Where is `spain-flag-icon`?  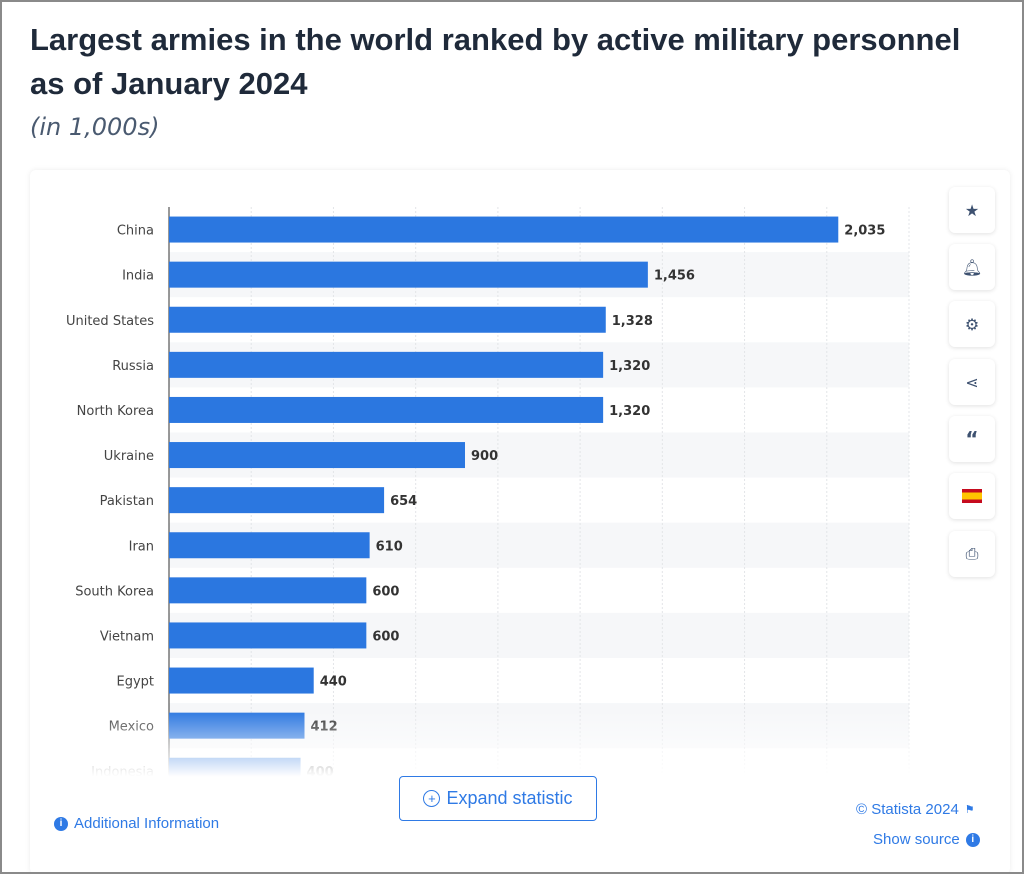
spain-flag-icon is located at coordinates (972, 496).